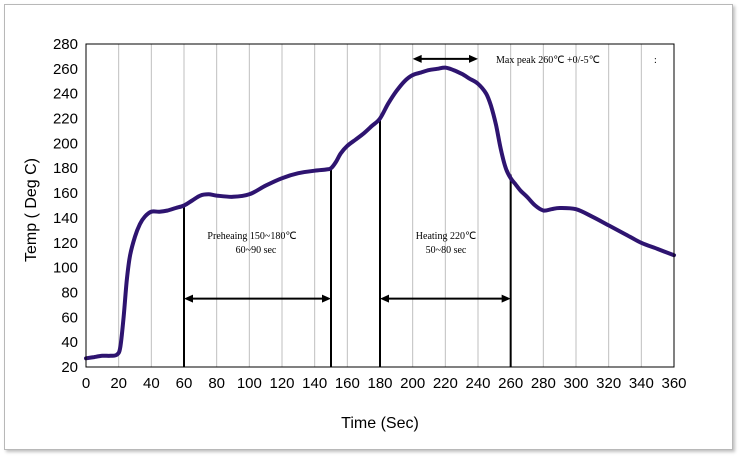 This screenshot has height=456, width=741. Describe the element at coordinates (510, 383) in the screenshot. I see `x-tick-label: 260` at that location.